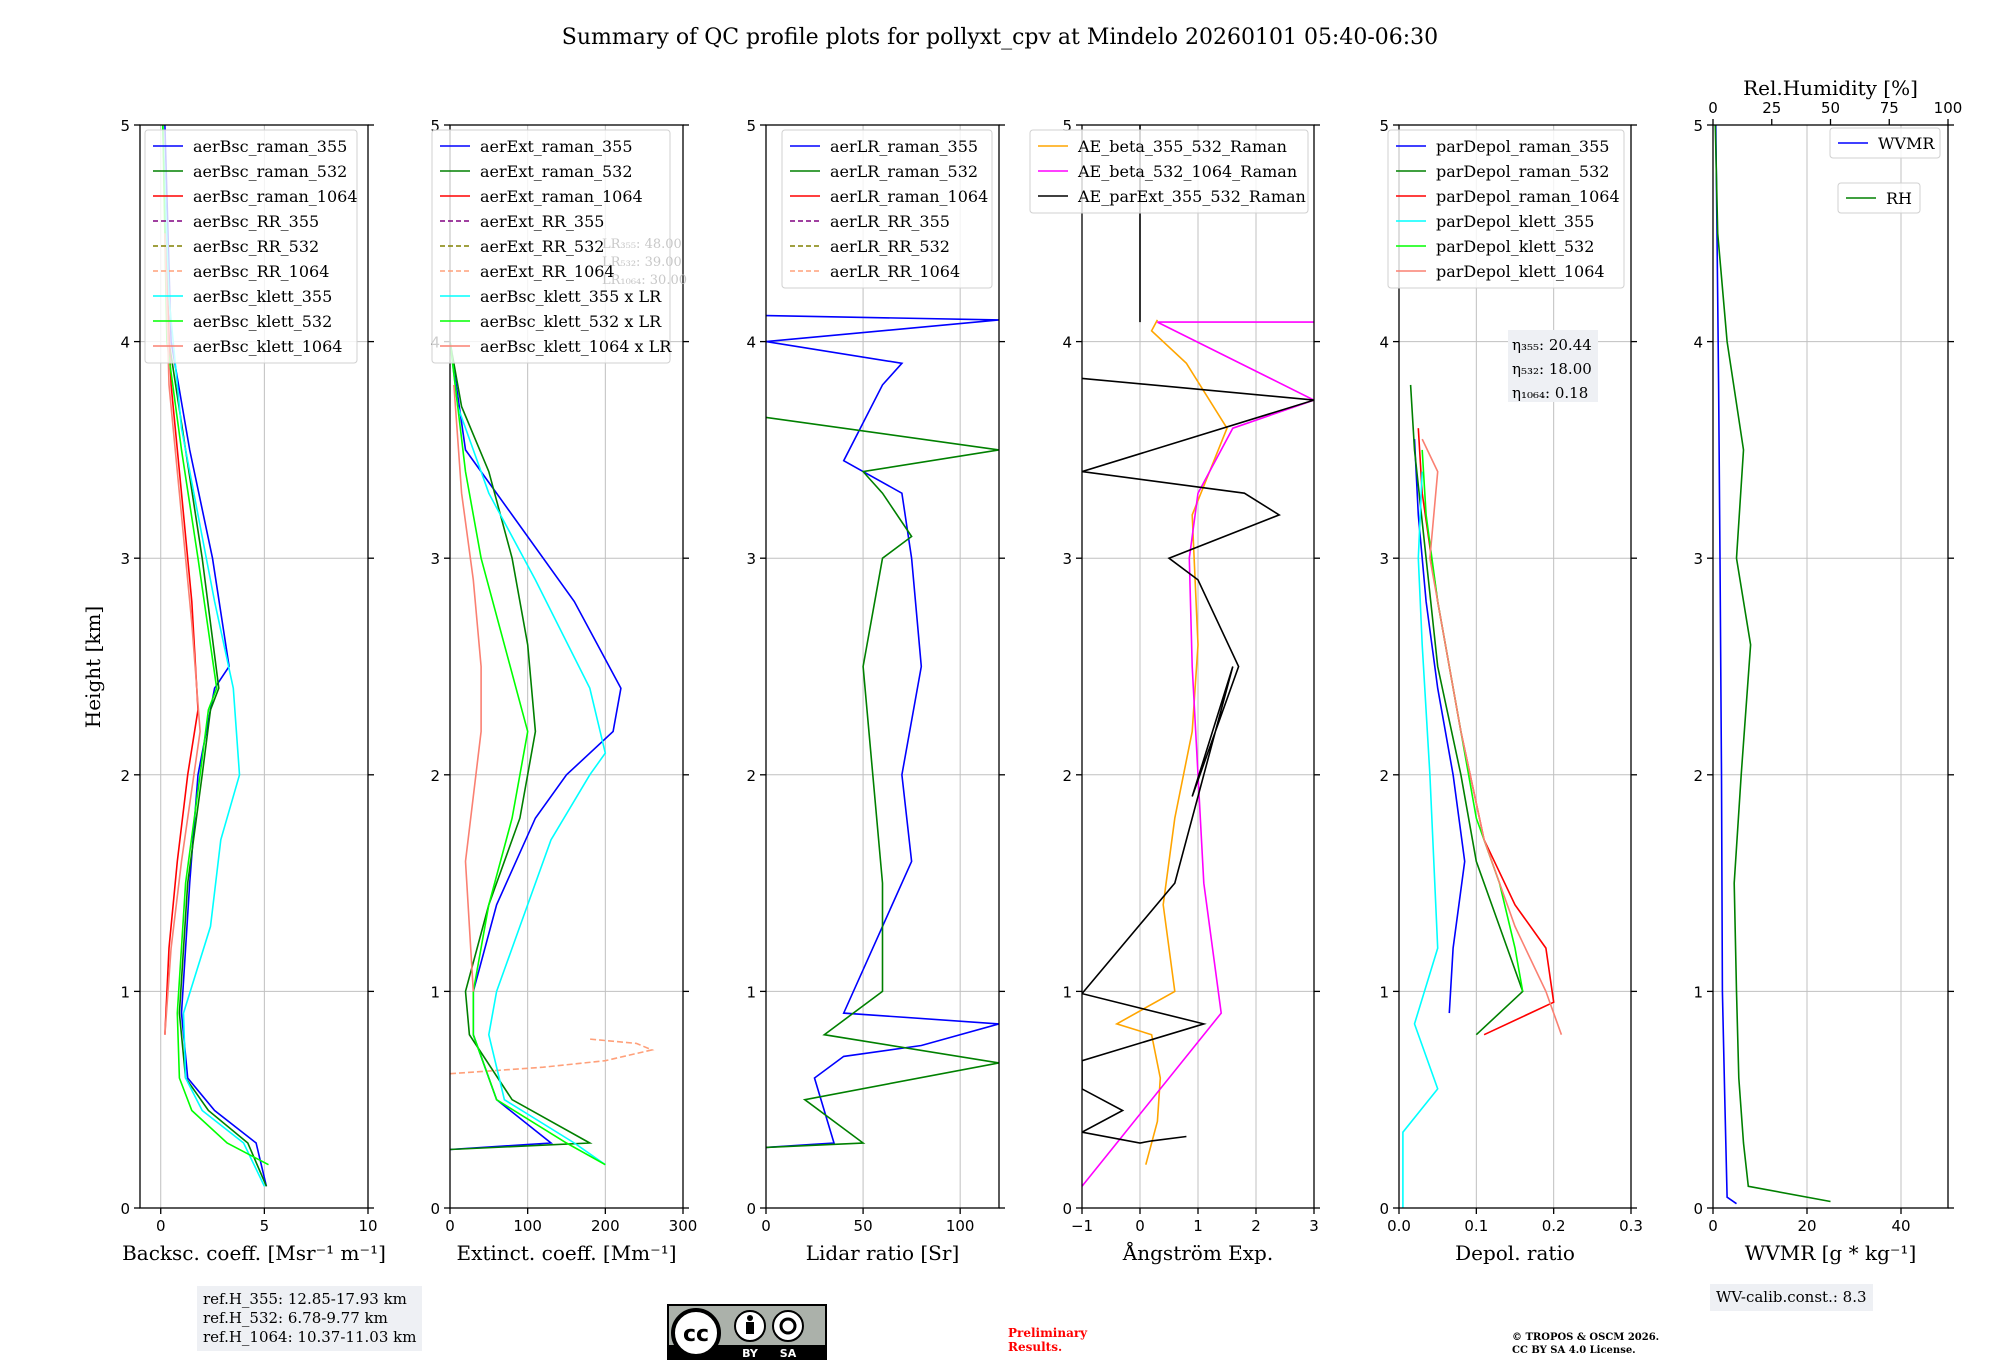  Describe the element at coordinates (1889, 108) in the screenshot. I see `top-xtick-label: 75` at that location.